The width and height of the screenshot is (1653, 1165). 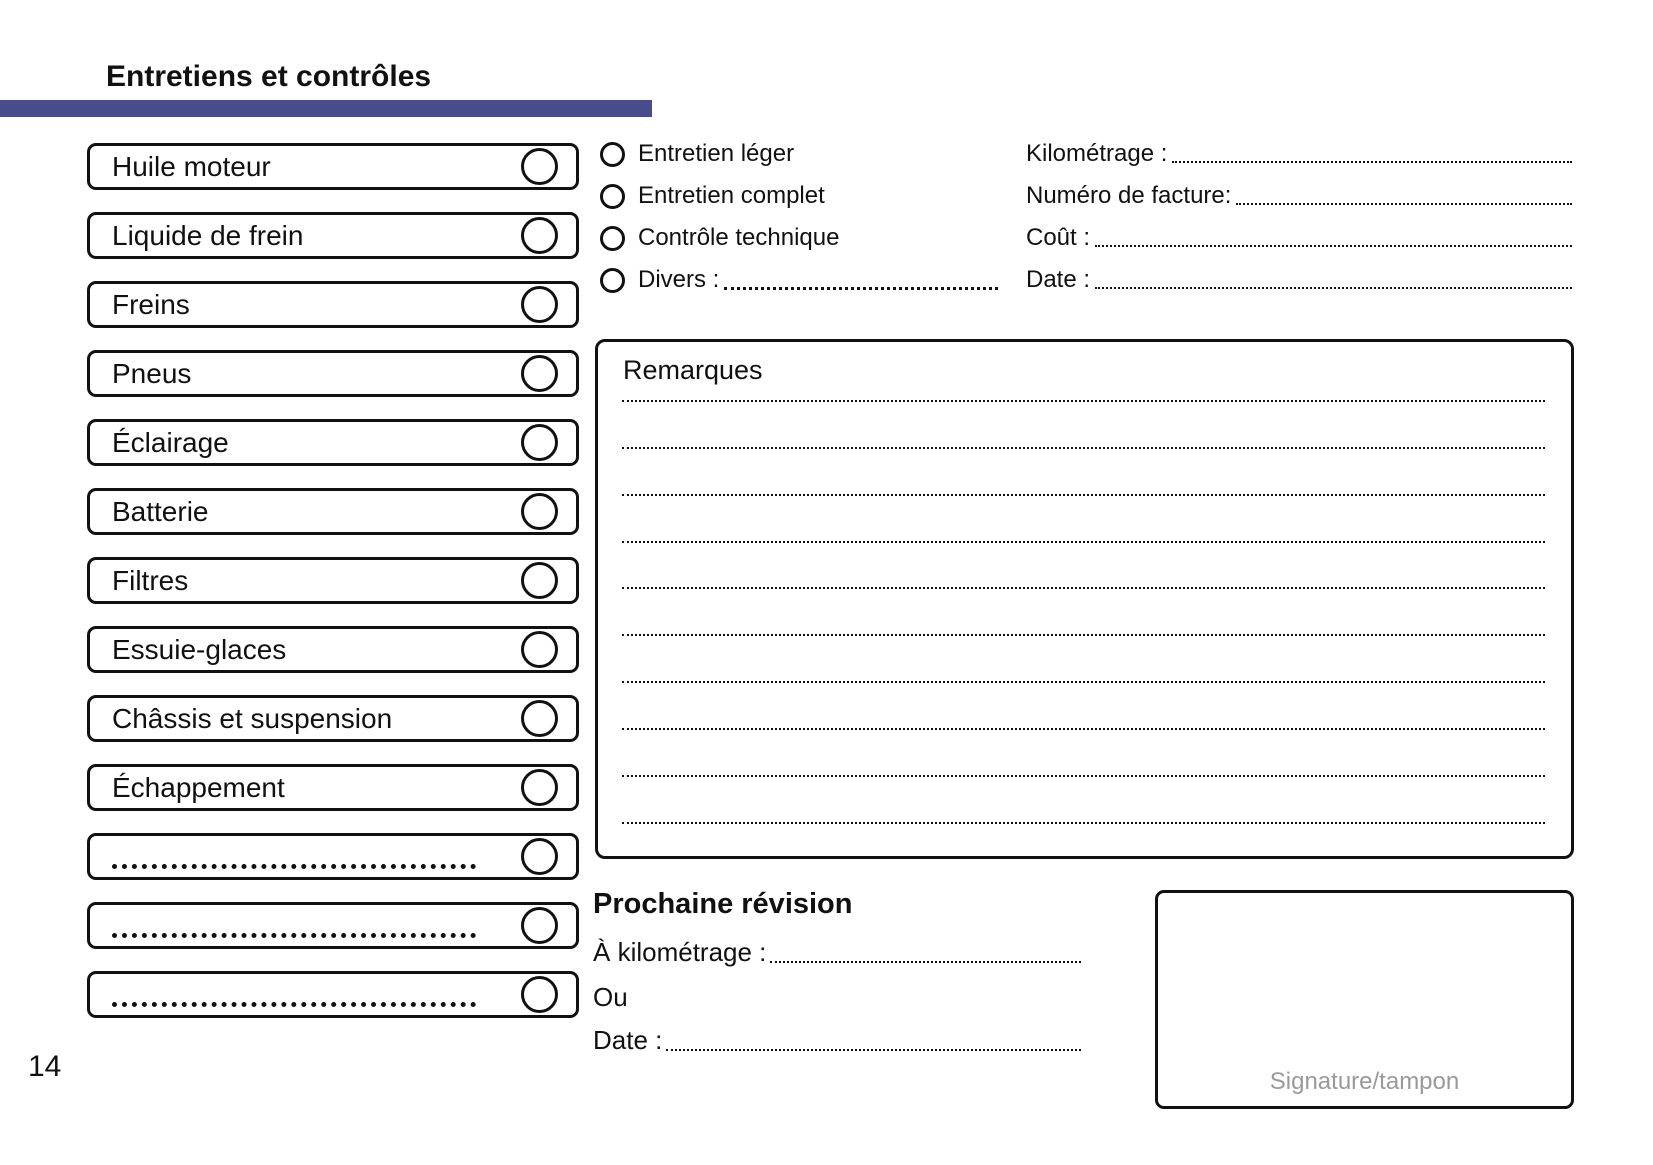 I want to click on next-service-or-label: Ou, so click(x=610, y=997).